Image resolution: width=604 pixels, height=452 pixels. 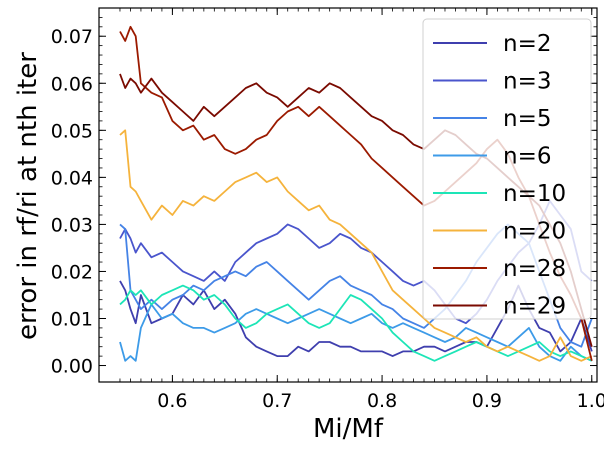 I want to click on x-tick-label: 1.0, so click(x=590, y=401).